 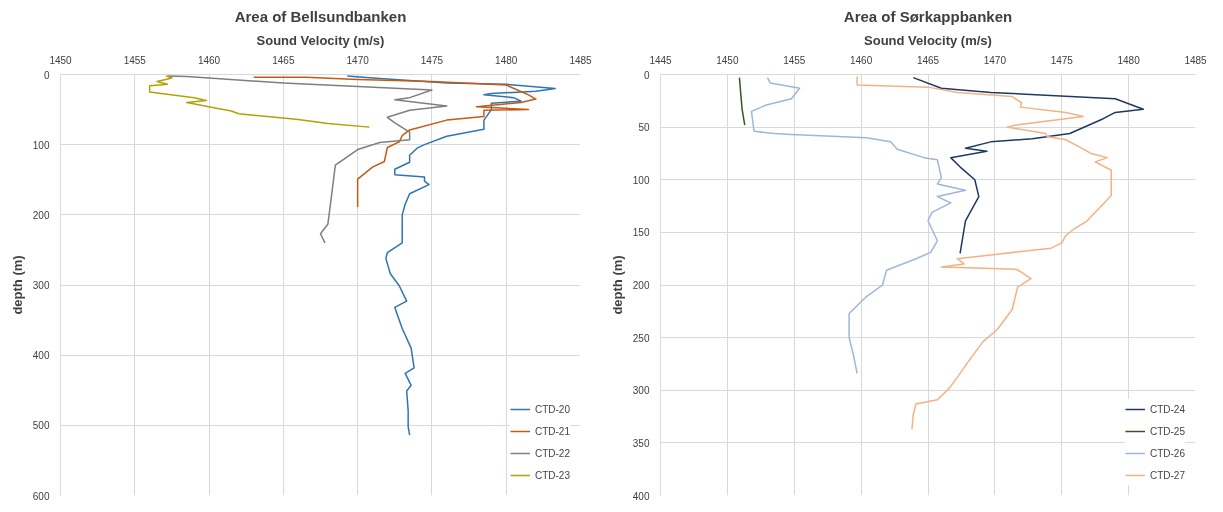 I want to click on chart-title: Area of Bellsundbanken, so click(x=320, y=16).